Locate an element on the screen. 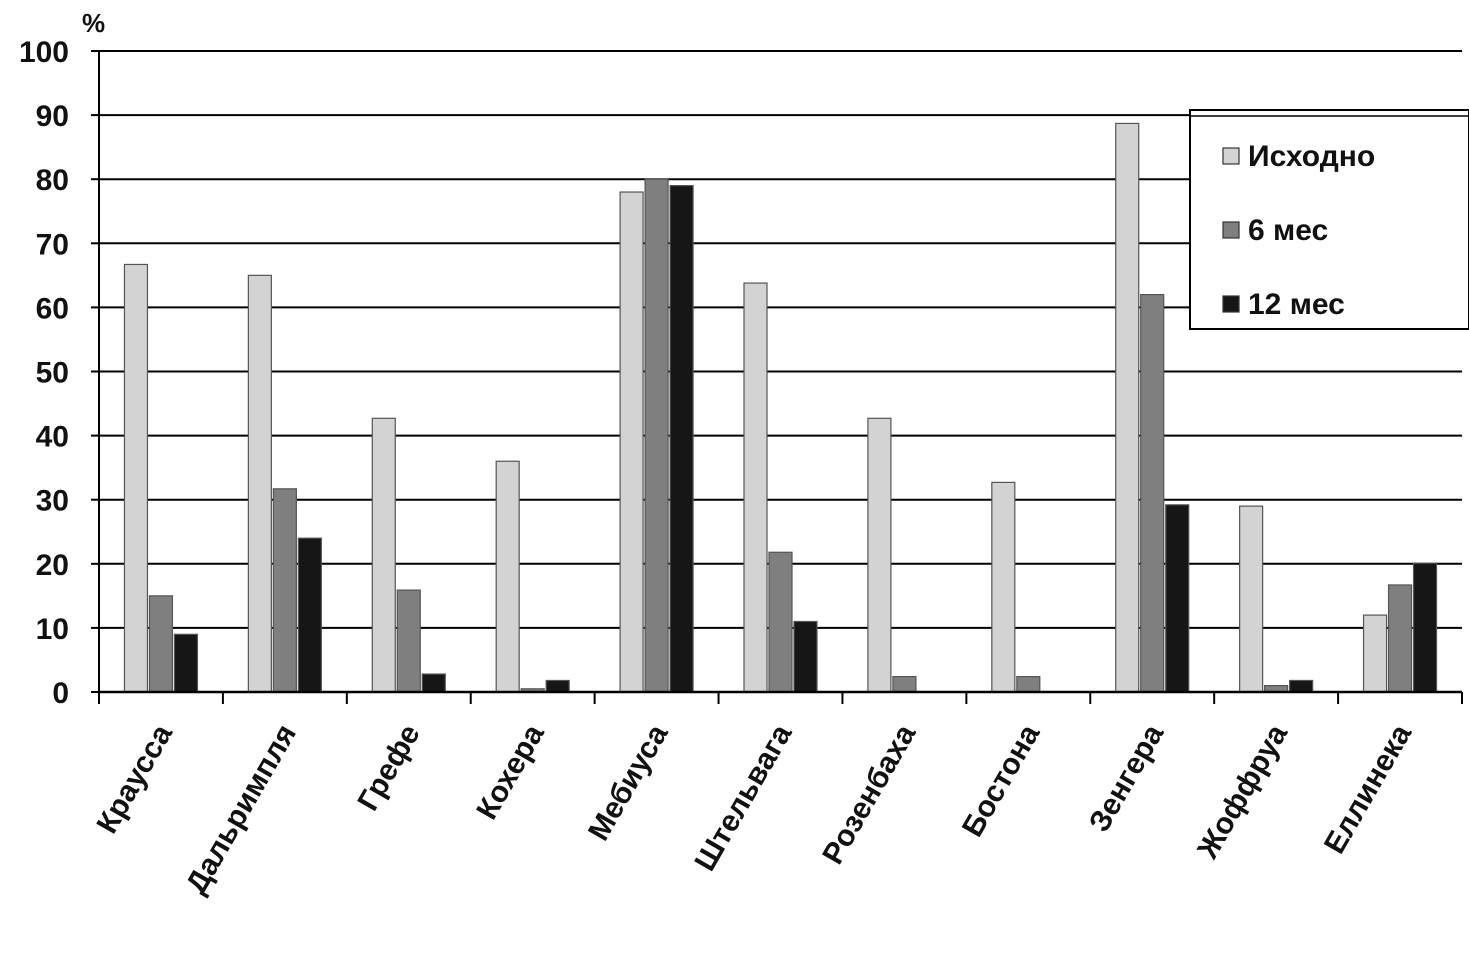 The width and height of the screenshot is (1469, 955). y-tick-labels: 0 10 20 30 40 50 60 70 80 90 100 is located at coordinates (44, 373).